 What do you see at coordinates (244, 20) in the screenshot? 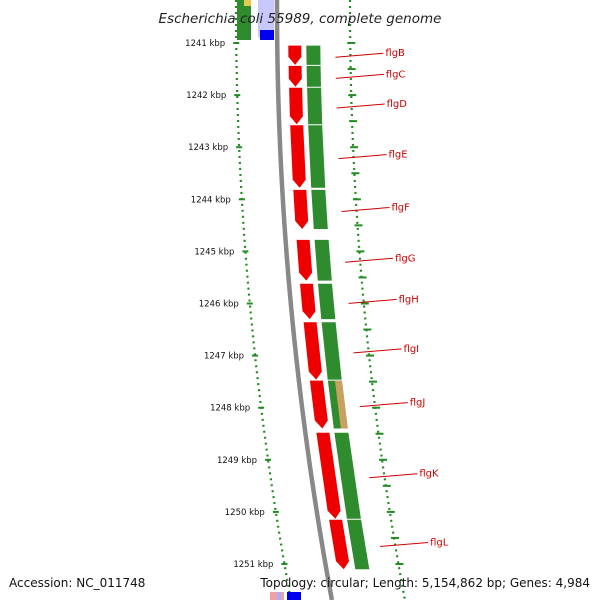
I see `top-feature-green` at bounding box center [244, 20].